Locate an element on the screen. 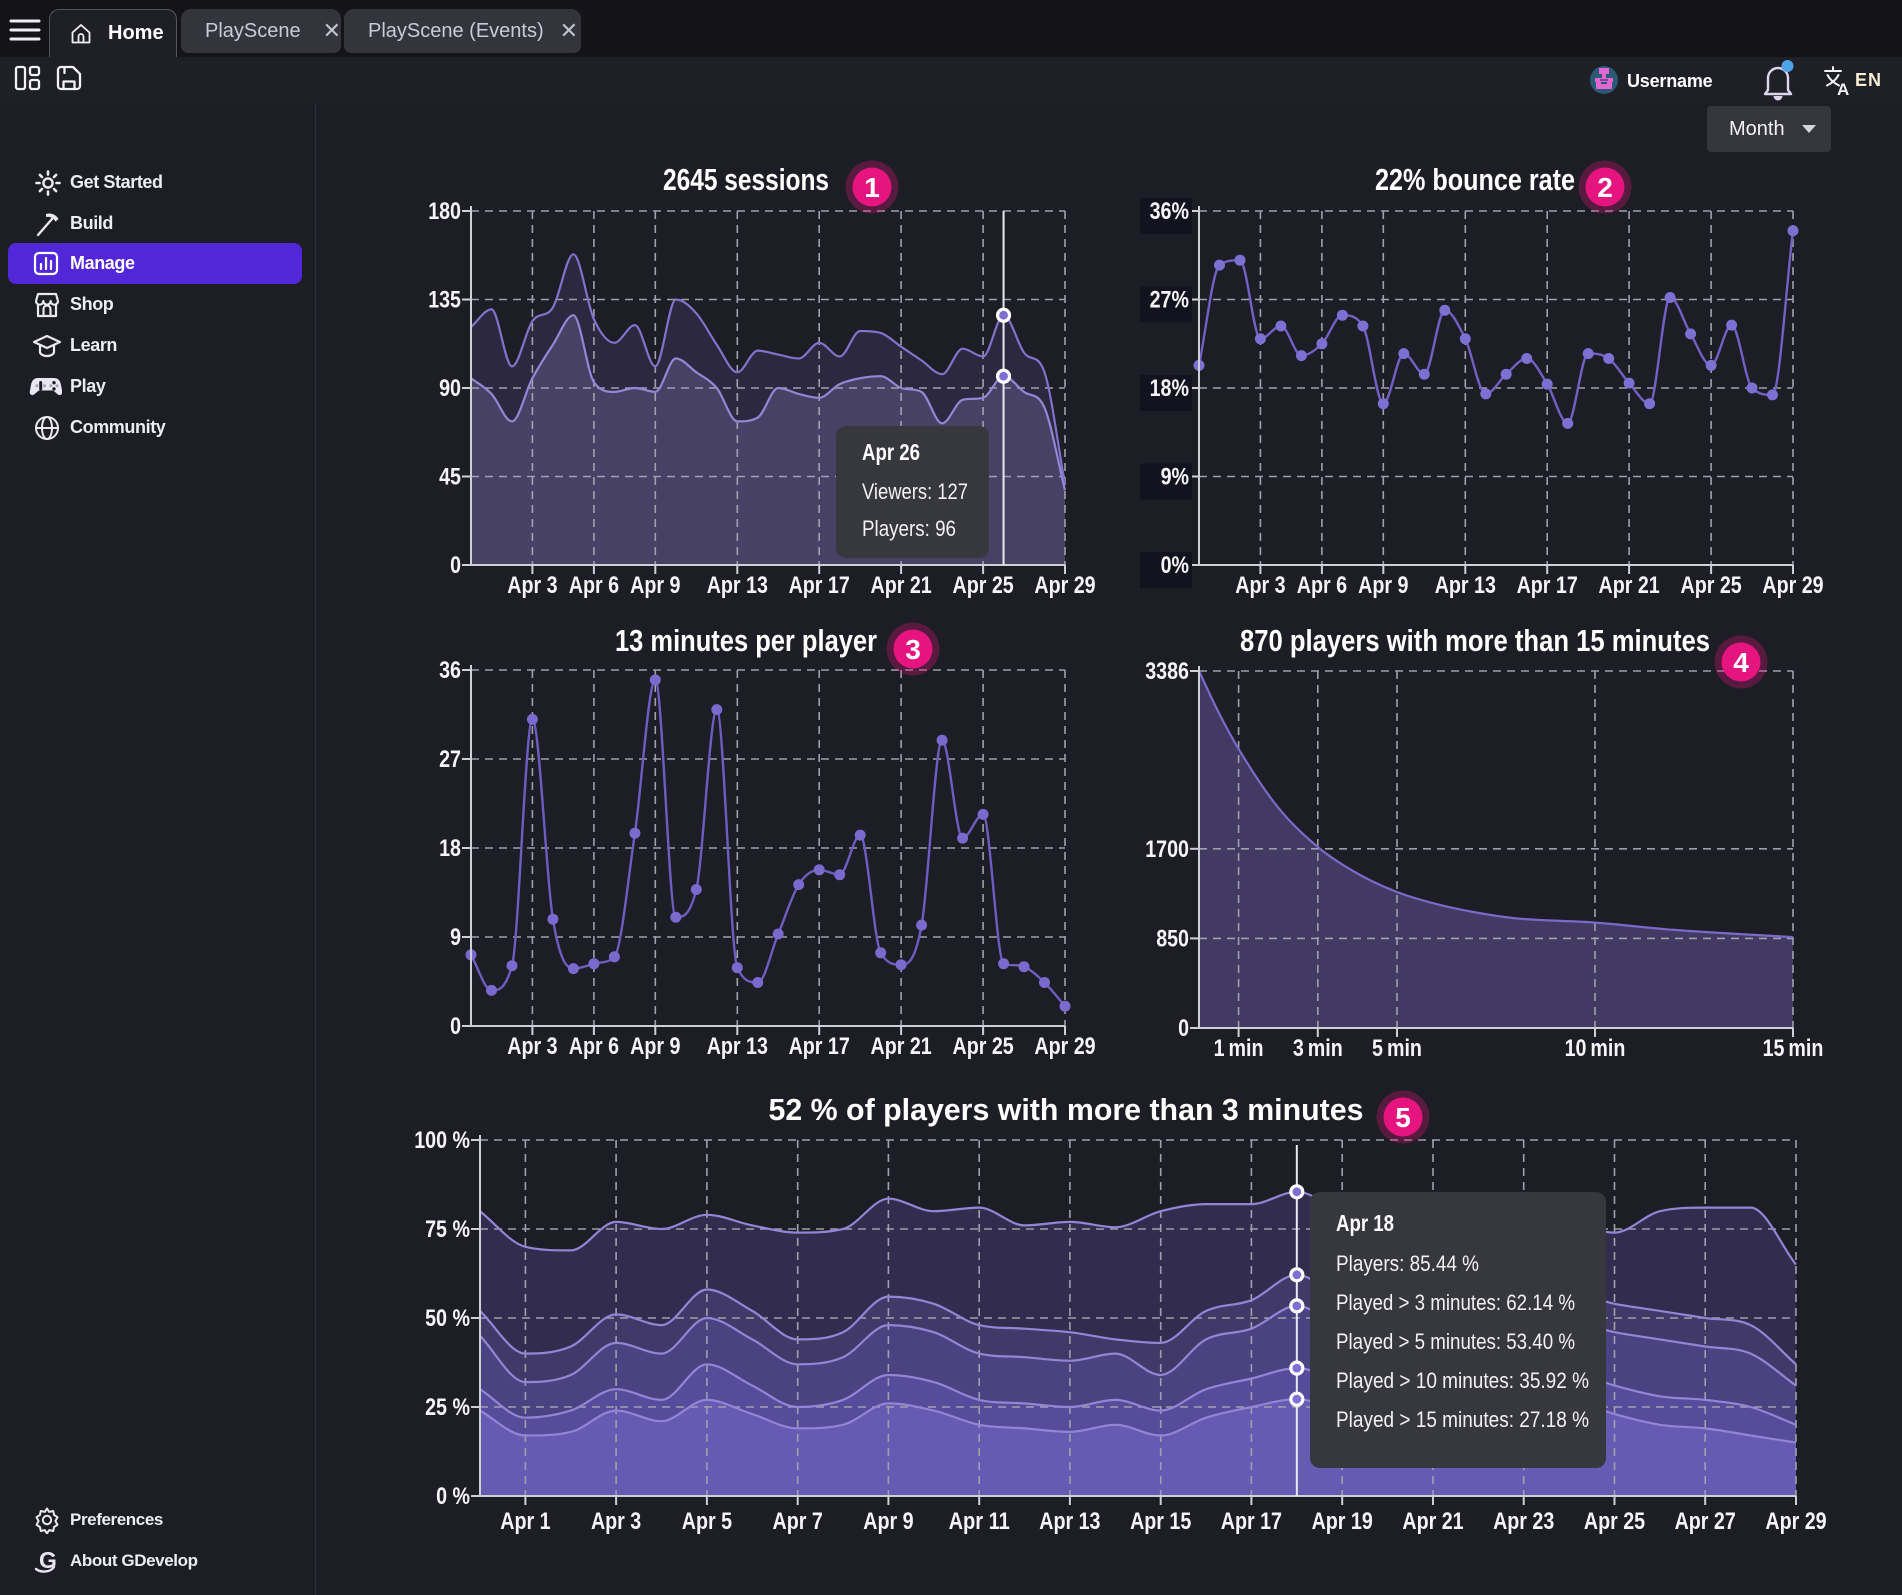 The width and height of the screenshot is (1902, 1595). svg-text: Played > 15 minutes: 27.18 % is located at coordinates (1462, 1419).